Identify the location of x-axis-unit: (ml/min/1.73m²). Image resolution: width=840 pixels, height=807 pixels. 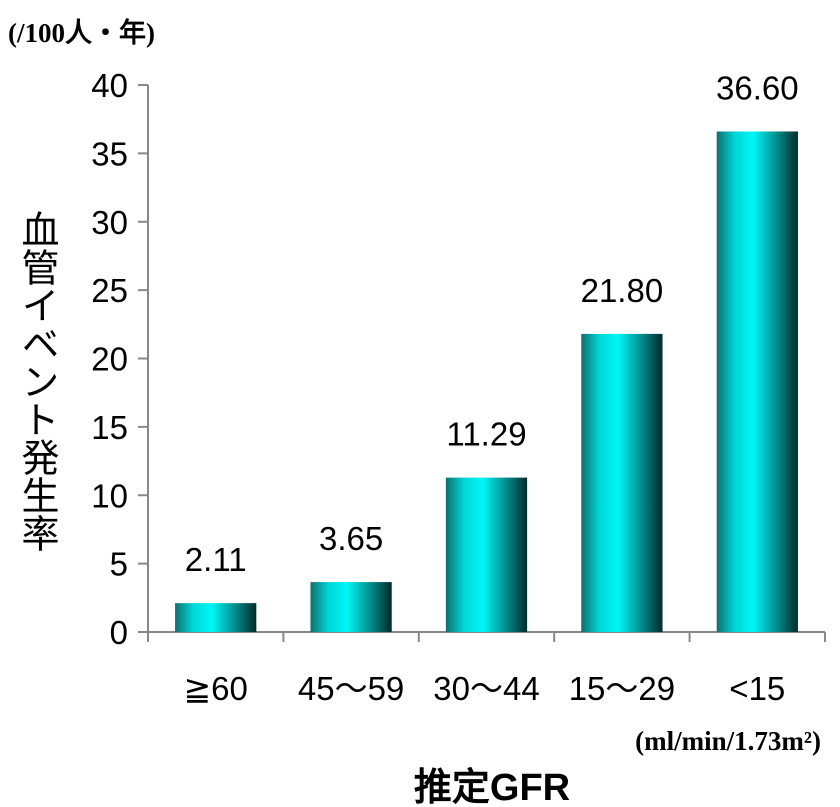
(728, 741).